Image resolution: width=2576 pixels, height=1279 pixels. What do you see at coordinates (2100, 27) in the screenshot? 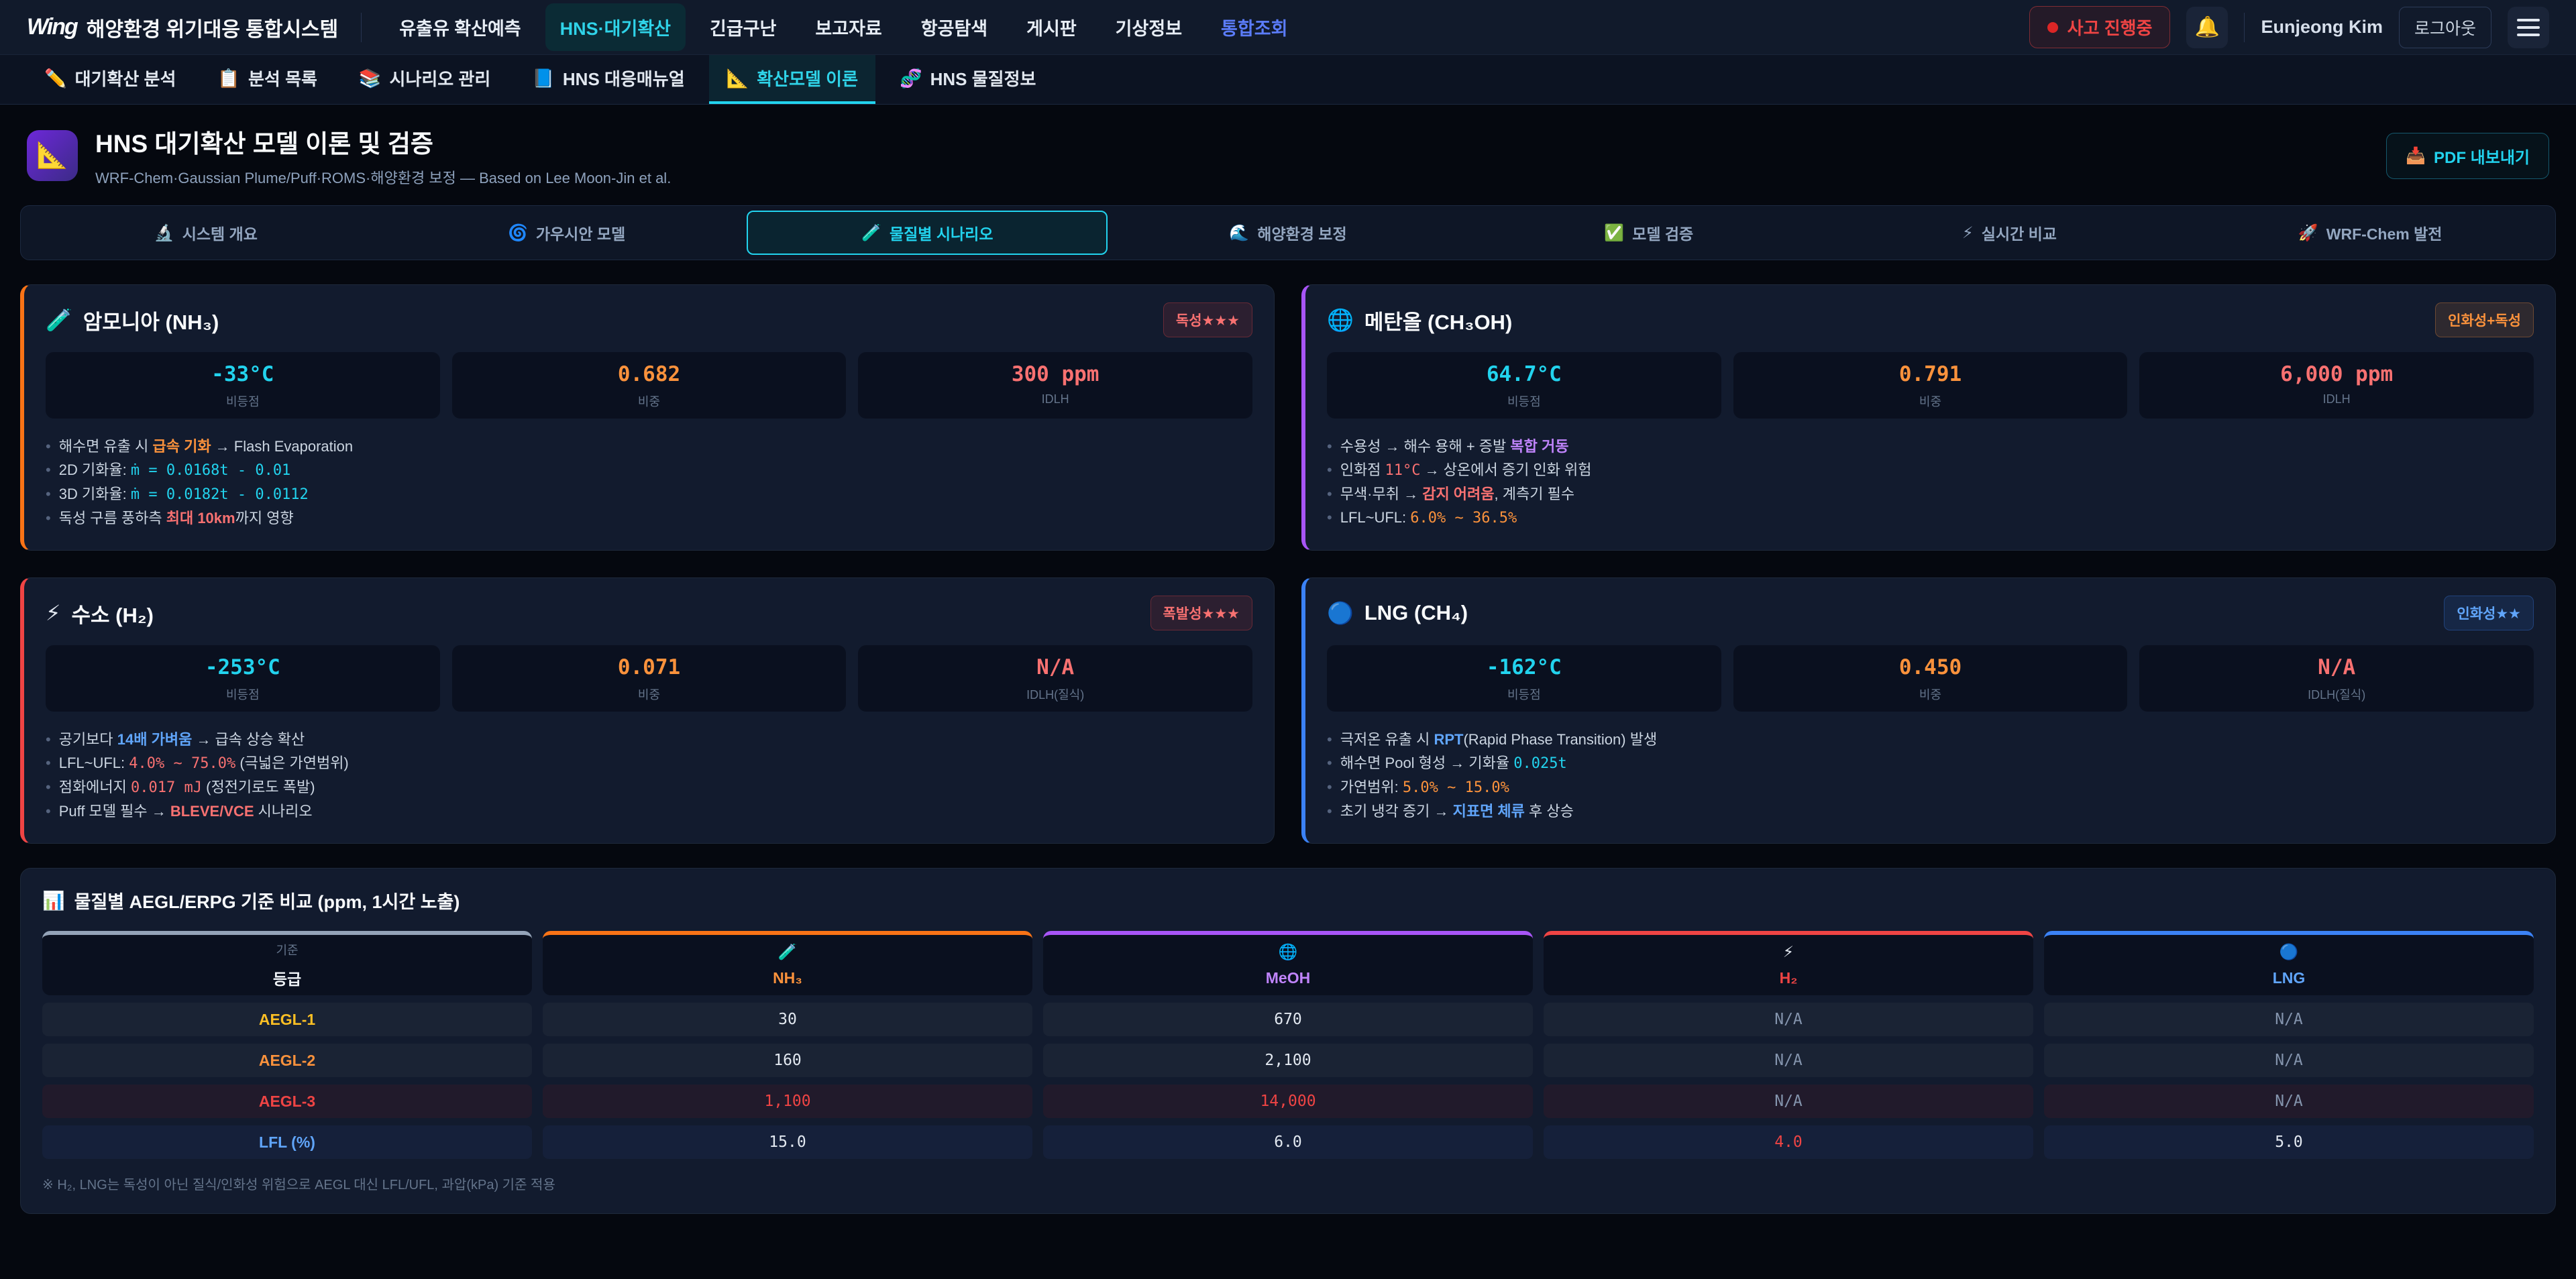
I see `incident-status-badge: 사고 진행중` at bounding box center [2100, 27].